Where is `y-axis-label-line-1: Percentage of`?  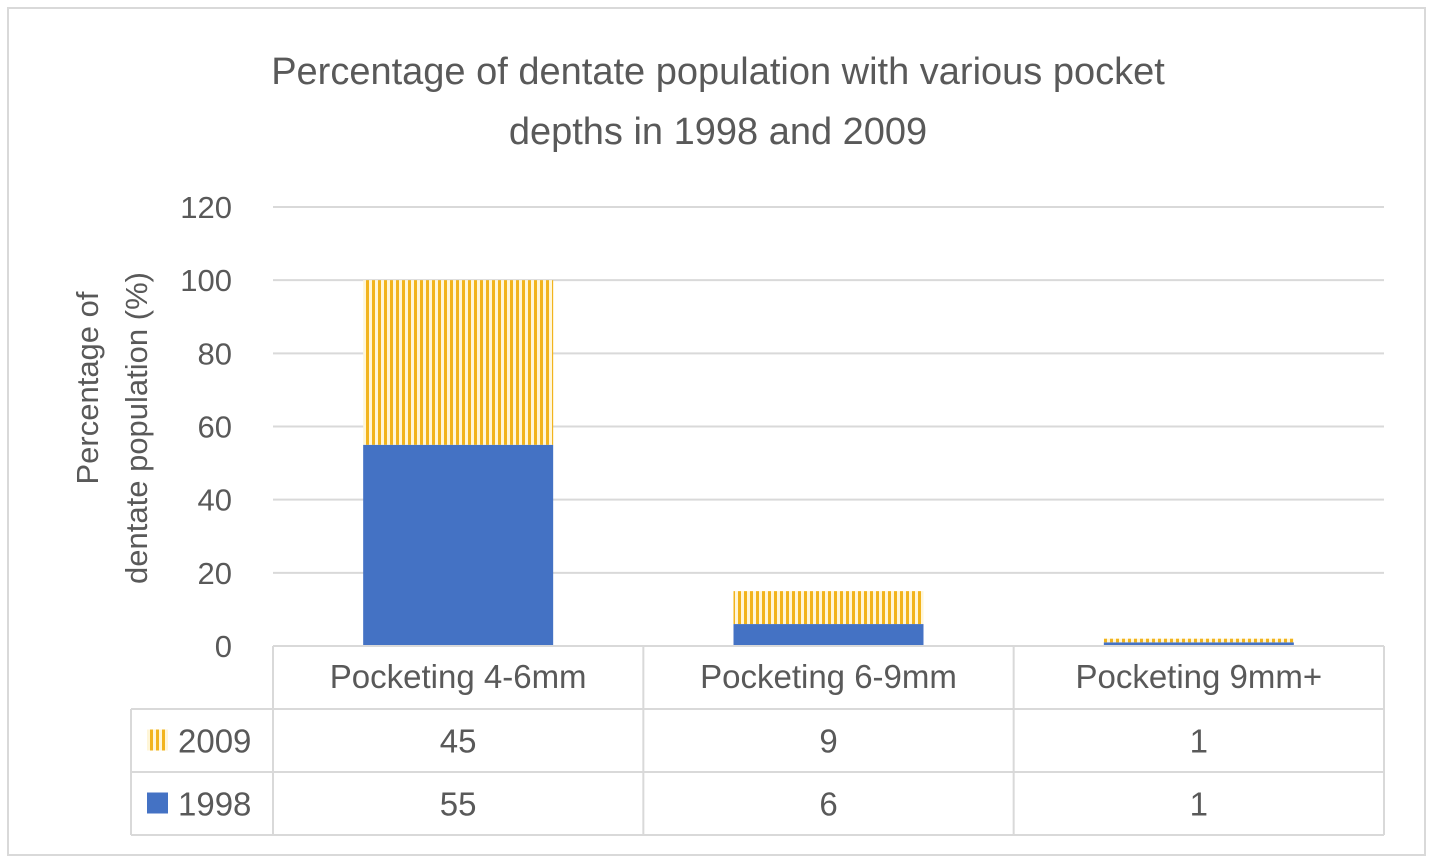 y-axis-label-line-1: Percentage of is located at coordinates (87, 387).